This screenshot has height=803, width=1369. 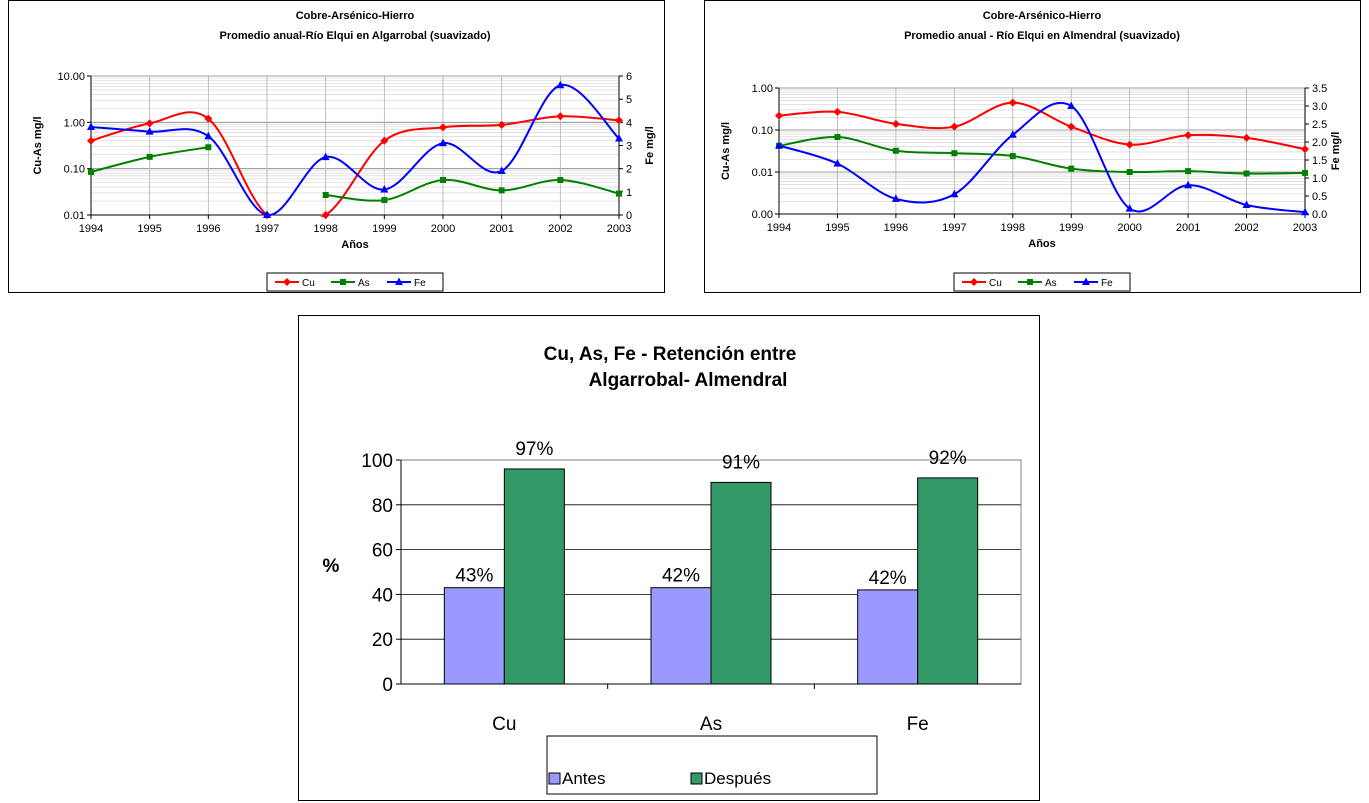 What do you see at coordinates (711, 724) in the screenshot?
I see `x-tick-label: As` at bounding box center [711, 724].